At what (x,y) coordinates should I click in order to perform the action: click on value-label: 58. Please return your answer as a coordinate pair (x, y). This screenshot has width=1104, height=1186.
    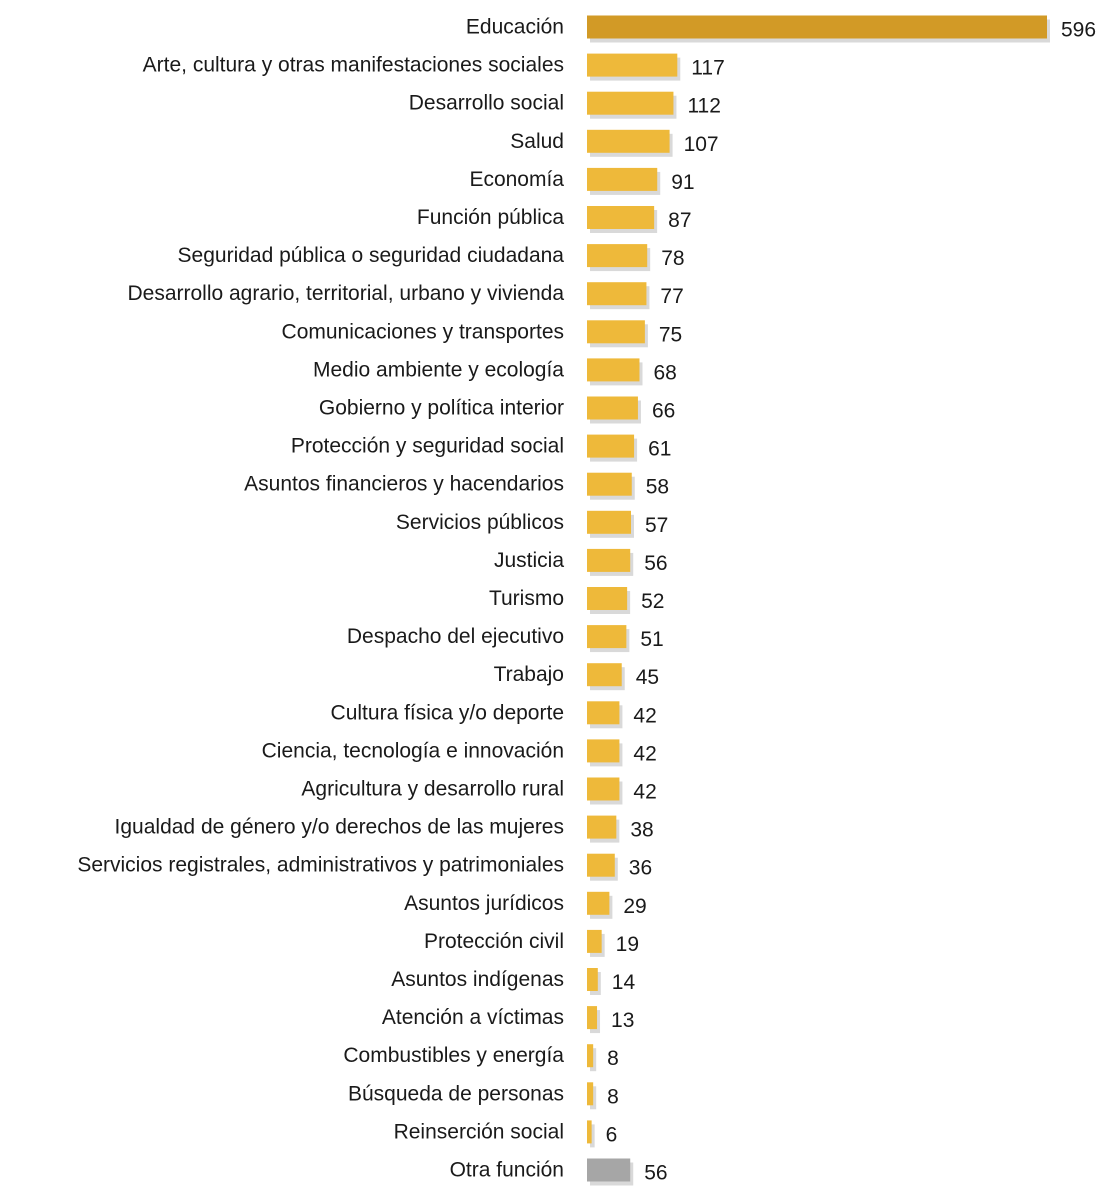
    Looking at the image, I should click on (657, 487).